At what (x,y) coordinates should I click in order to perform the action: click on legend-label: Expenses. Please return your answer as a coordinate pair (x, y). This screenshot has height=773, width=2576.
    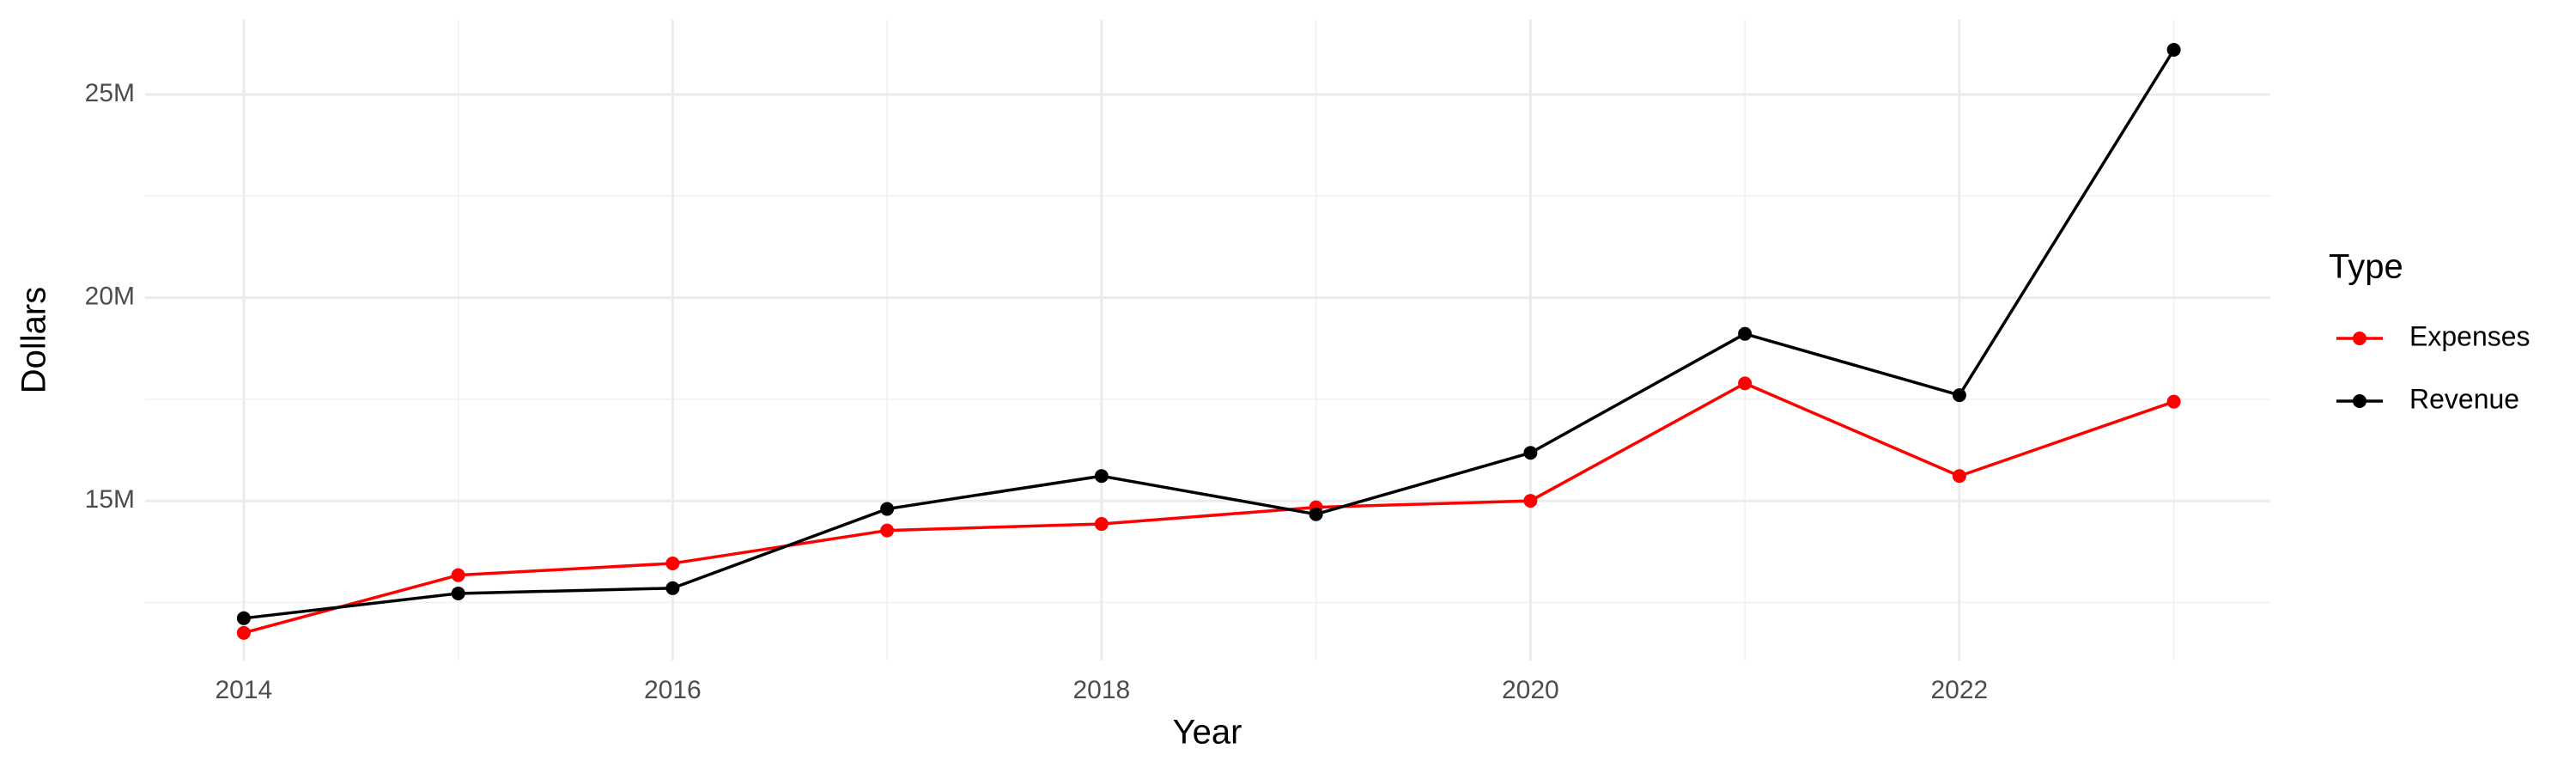
    Looking at the image, I should click on (2470, 335).